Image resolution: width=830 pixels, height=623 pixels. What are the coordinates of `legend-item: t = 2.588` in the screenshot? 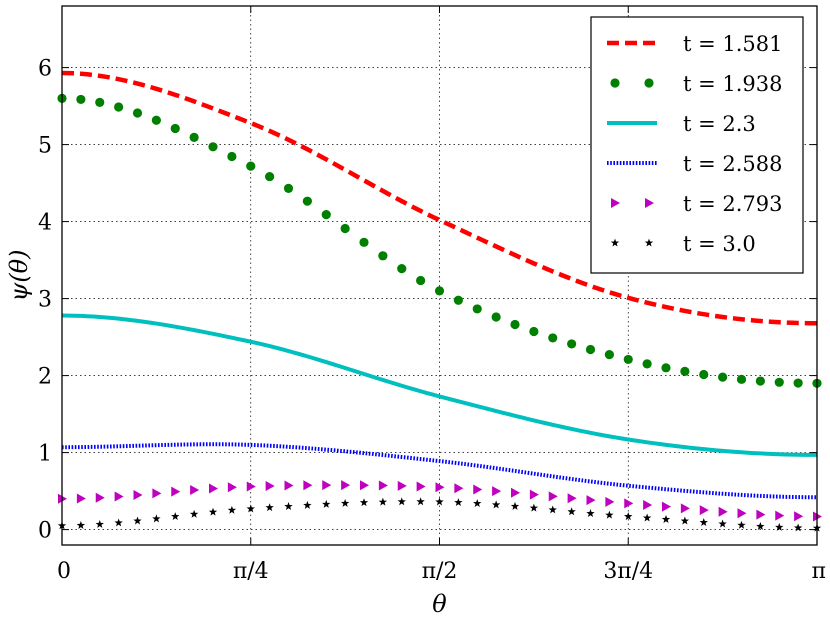 It's located at (695, 164).